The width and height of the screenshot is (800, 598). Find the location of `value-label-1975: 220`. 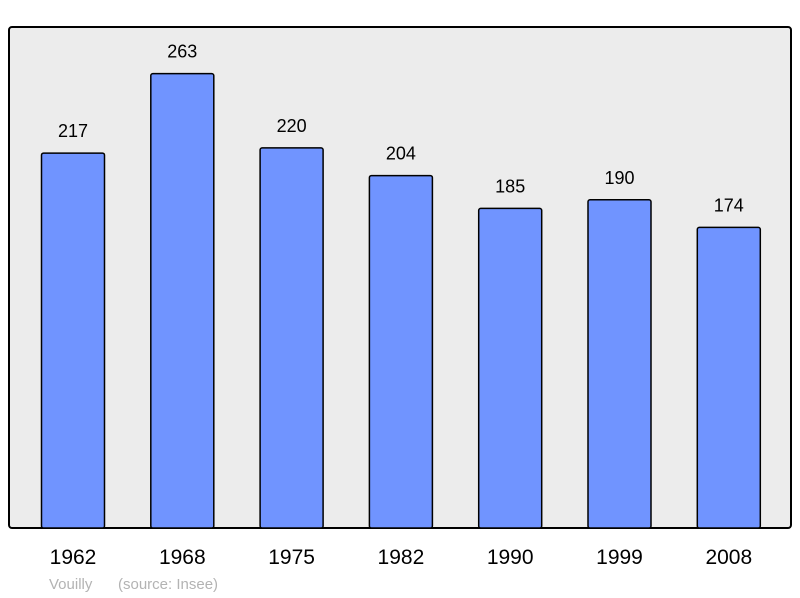

value-label-1975: 220 is located at coordinates (292, 126).